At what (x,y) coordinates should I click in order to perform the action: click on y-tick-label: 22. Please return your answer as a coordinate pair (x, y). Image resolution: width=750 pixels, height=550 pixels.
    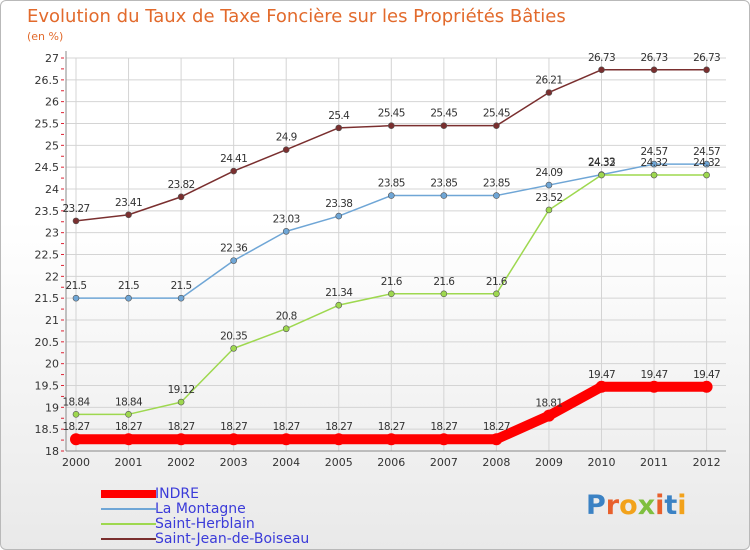
    Looking at the image, I should click on (52, 276).